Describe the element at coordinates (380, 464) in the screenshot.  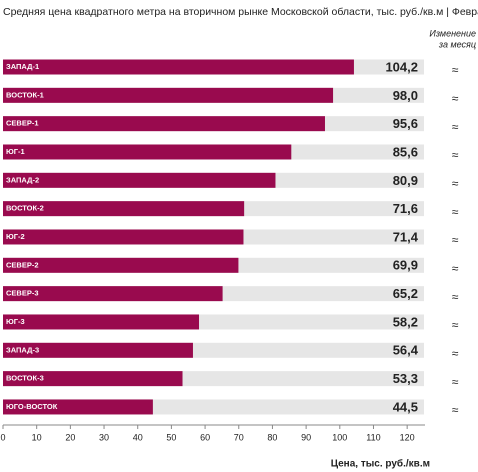
I see `x-axis-label: Цена, тыс. руб./кв.м` at that location.